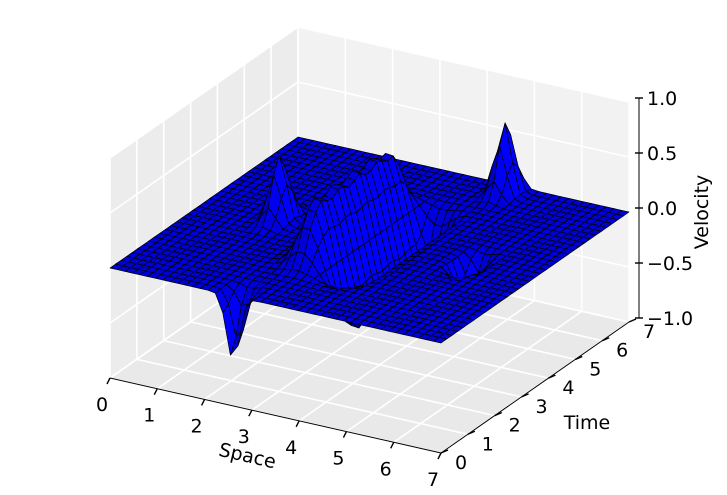 Image resolution: width=727 pixels, height=495 pixels. What do you see at coordinates (662, 154) in the screenshot?
I see `z-tick-label: 0.5` at bounding box center [662, 154].